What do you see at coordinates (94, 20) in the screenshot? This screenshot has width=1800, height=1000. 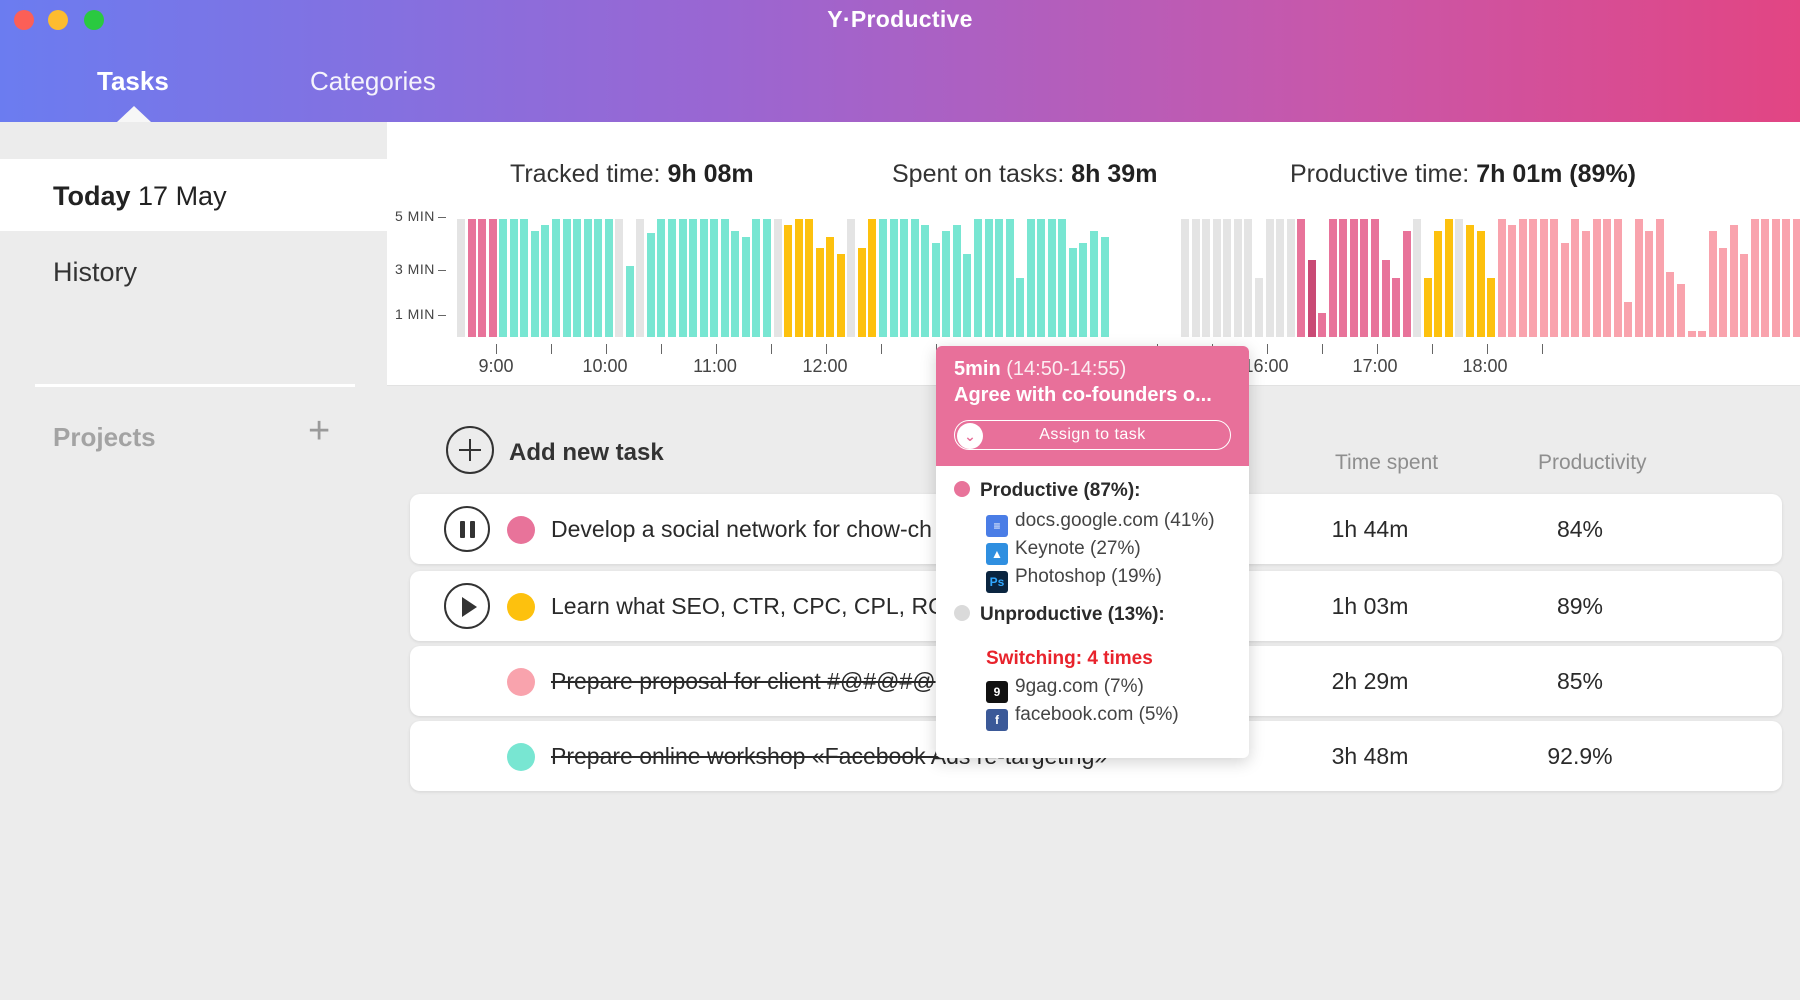 I see `maximize-window-button` at bounding box center [94, 20].